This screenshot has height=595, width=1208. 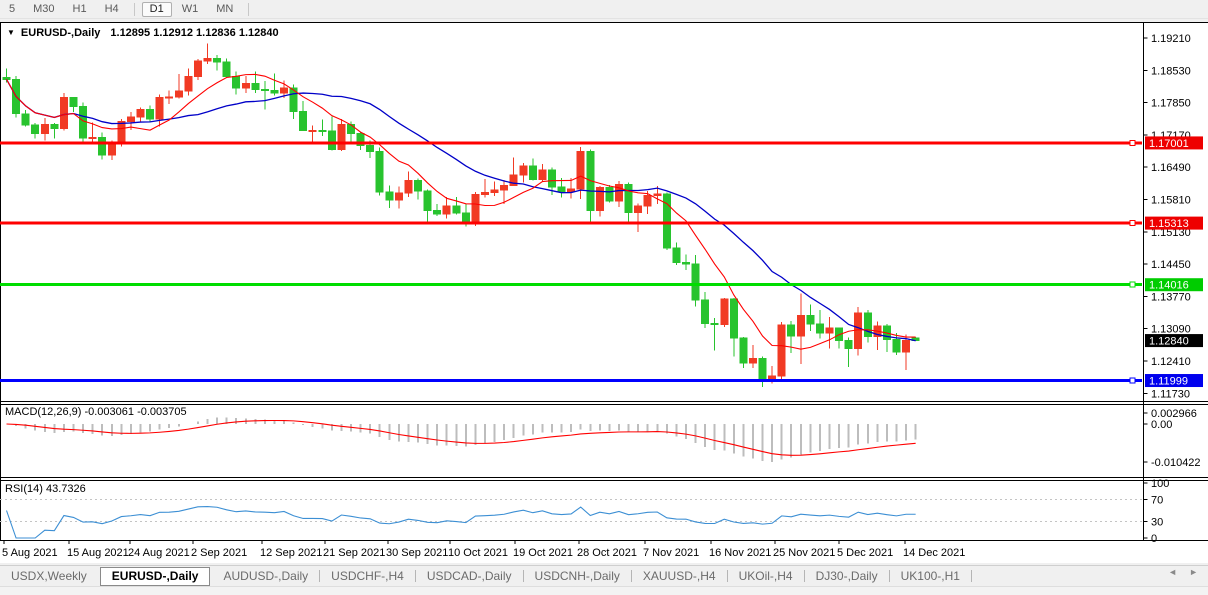 I want to click on timeframe-button-h4: H4, so click(x=111, y=8).